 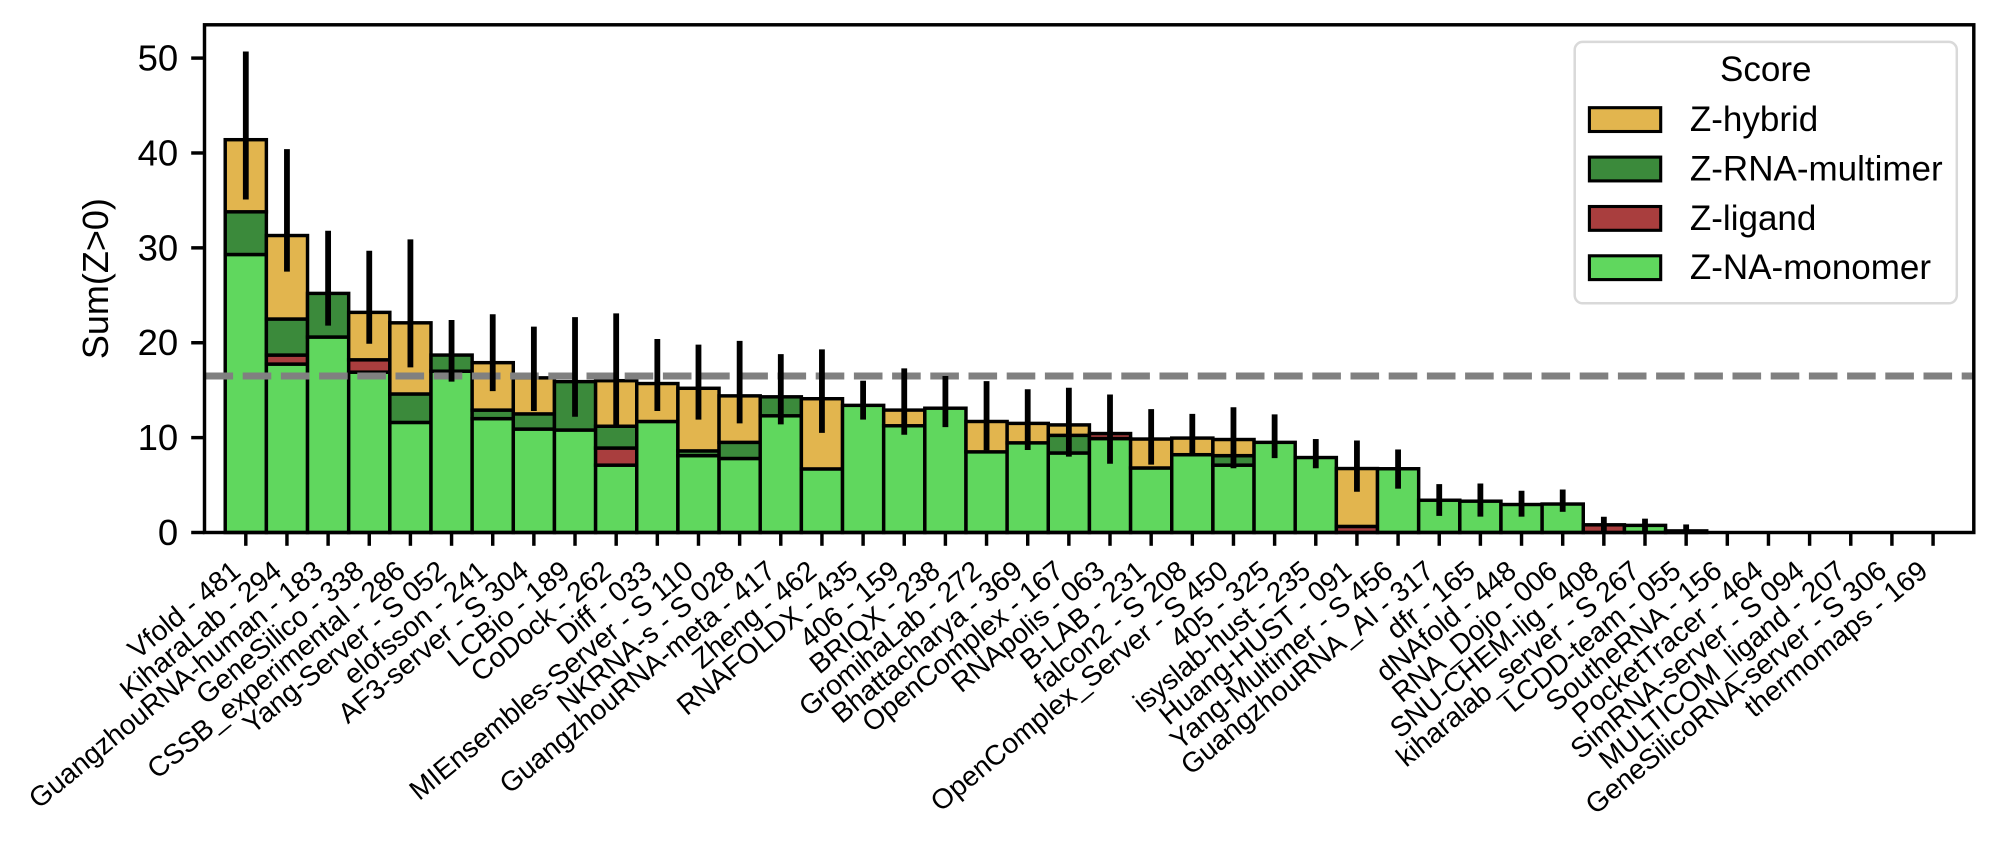 I want to click on svg-text: 50, so click(x=158, y=58).